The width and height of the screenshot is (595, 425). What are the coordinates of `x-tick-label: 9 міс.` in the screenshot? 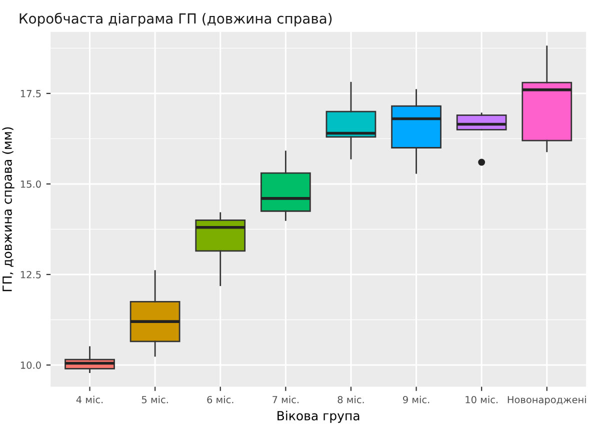 It's located at (416, 400).